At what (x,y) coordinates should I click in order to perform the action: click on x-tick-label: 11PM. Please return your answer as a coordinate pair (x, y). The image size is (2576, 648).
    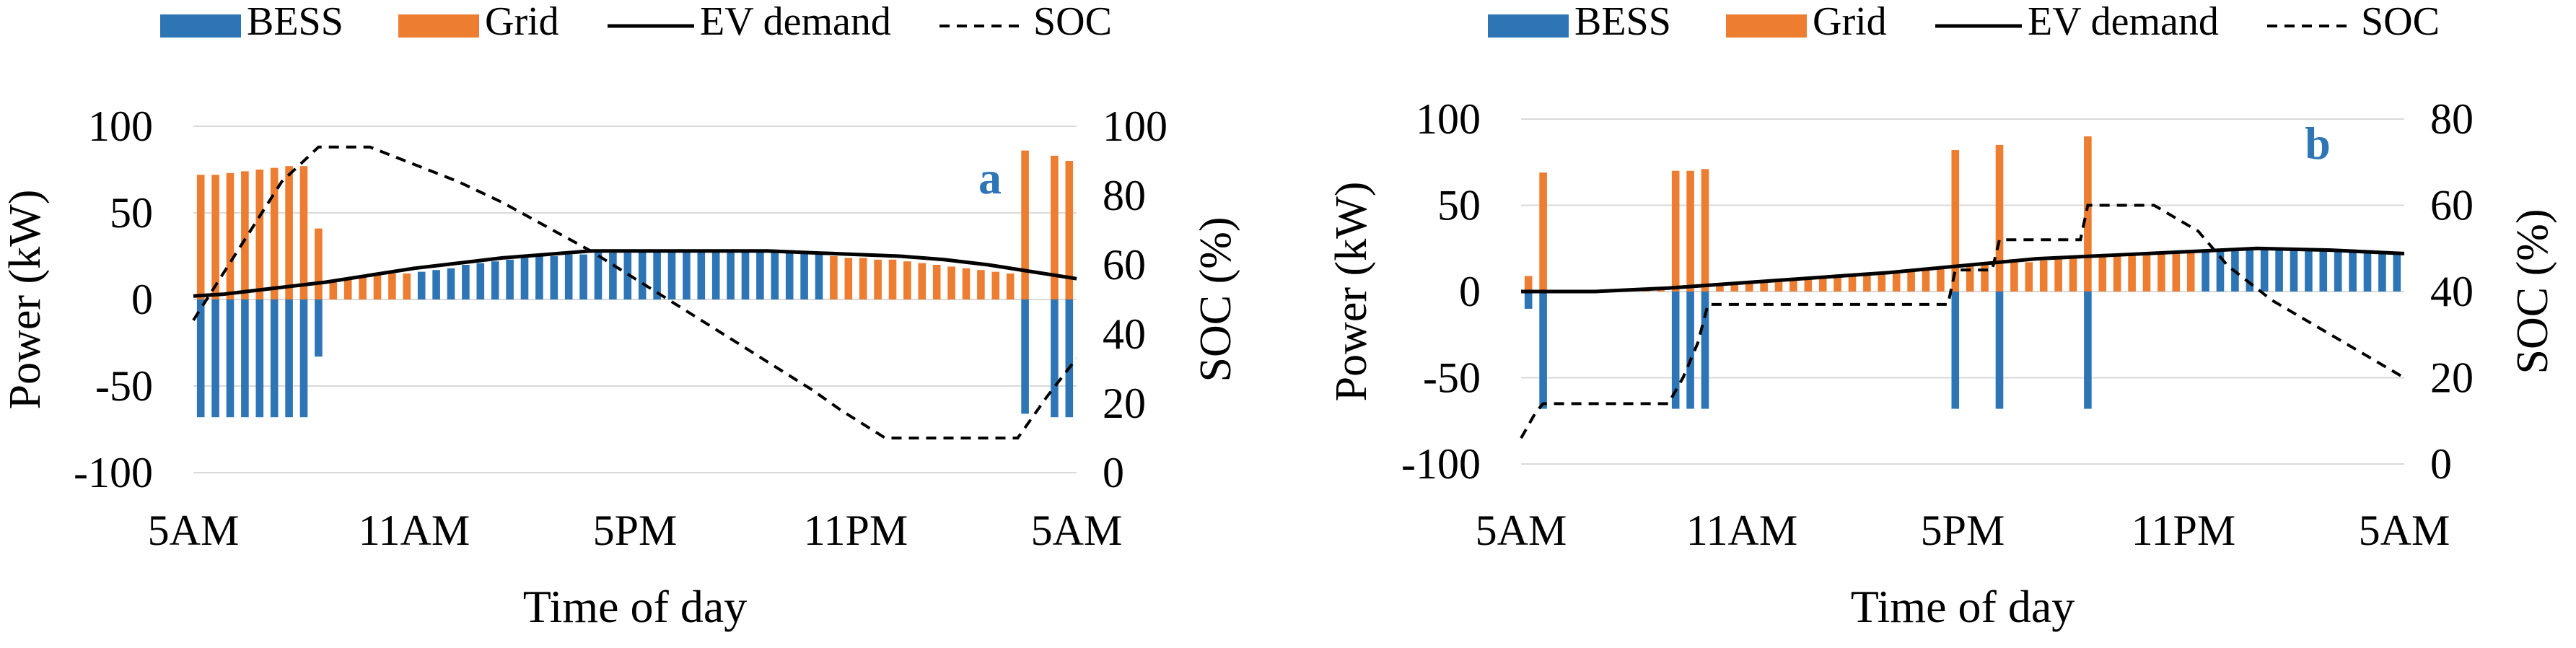
    Looking at the image, I should click on (856, 530).